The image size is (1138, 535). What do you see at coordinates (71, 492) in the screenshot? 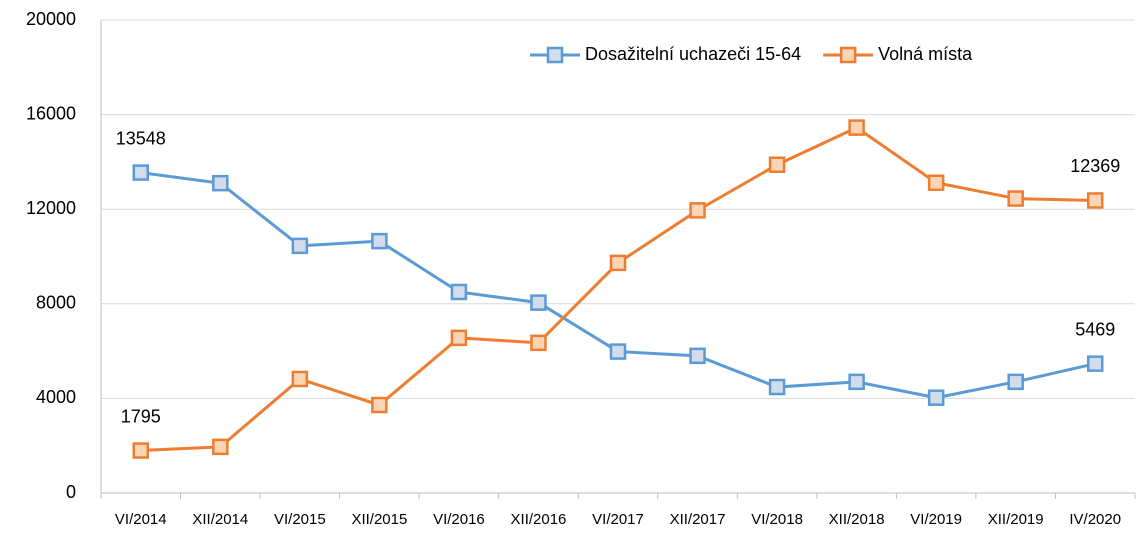
I see `y-tick-label: 0` at bounding box center [71, 492].